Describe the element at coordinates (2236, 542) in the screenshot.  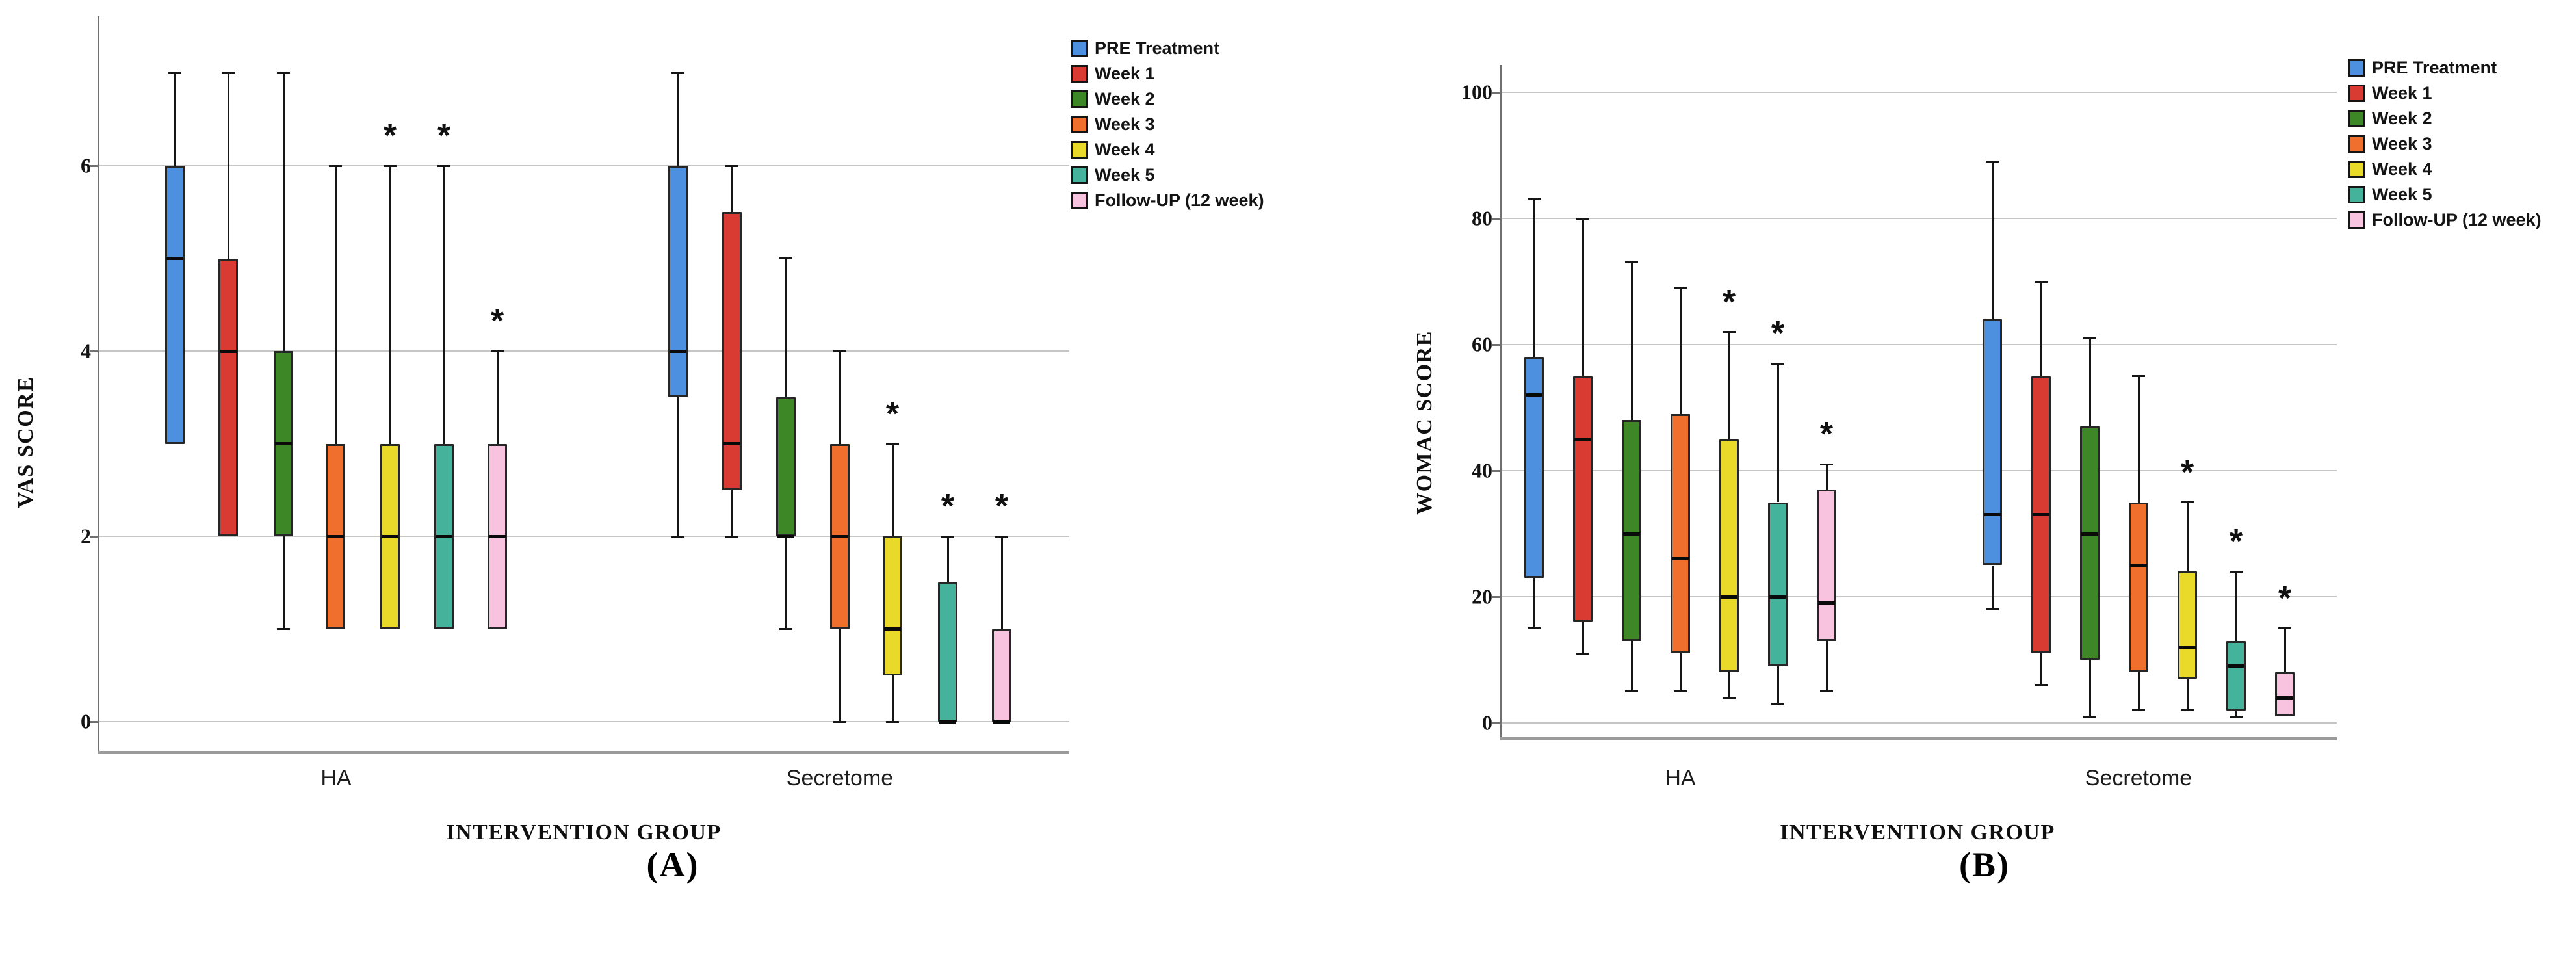
I see `significance-asterisk-panel-b-secretome-week-5: *` at that location.